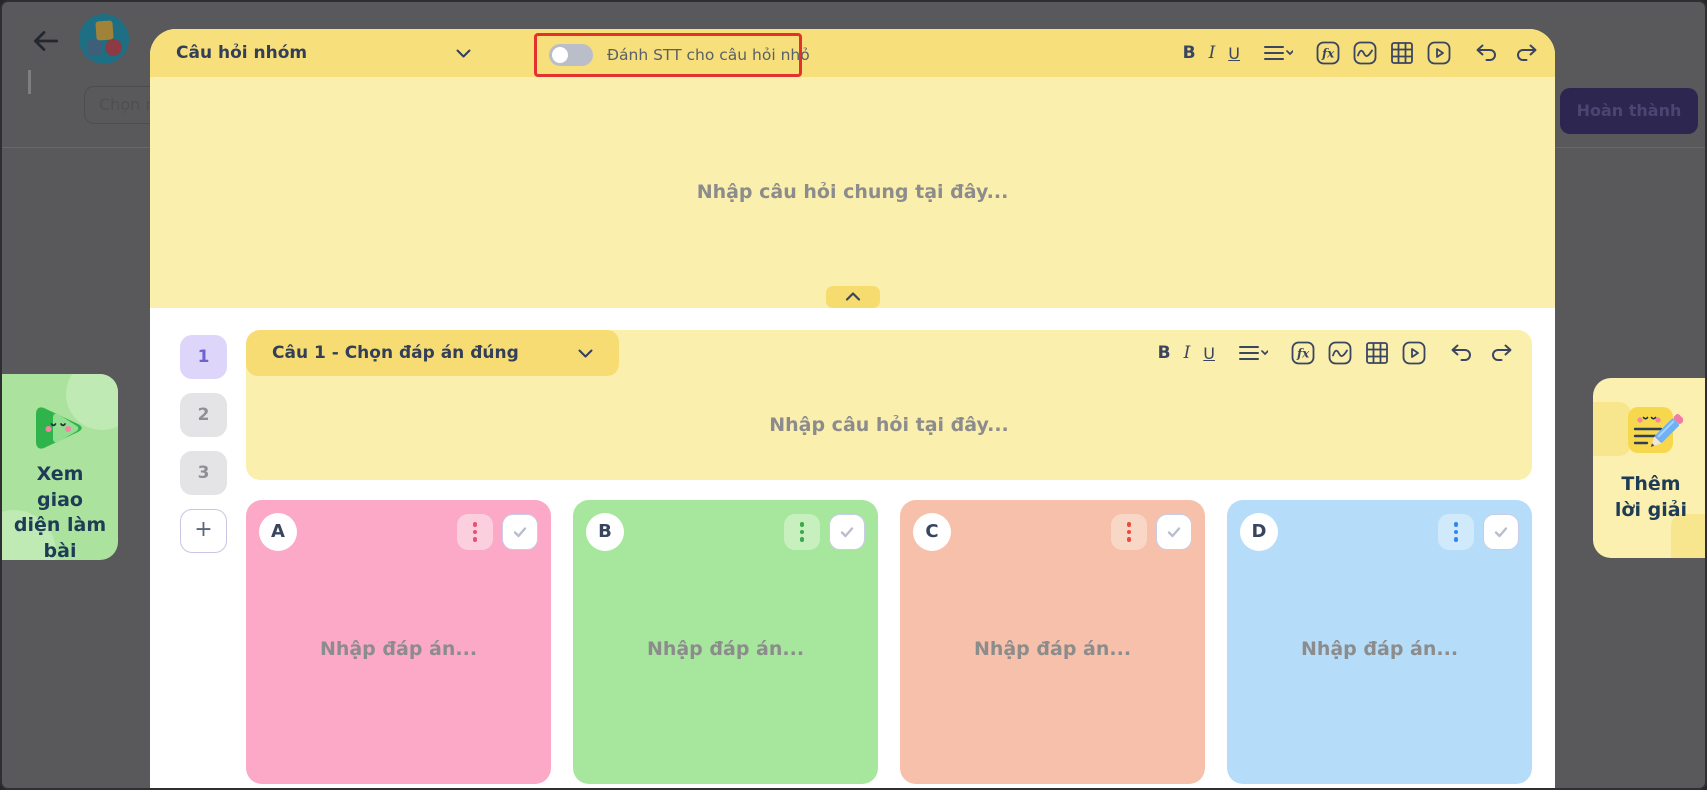 The image size is (1707, 790). I want to click on back-arrow-icon, so click(46, 41).